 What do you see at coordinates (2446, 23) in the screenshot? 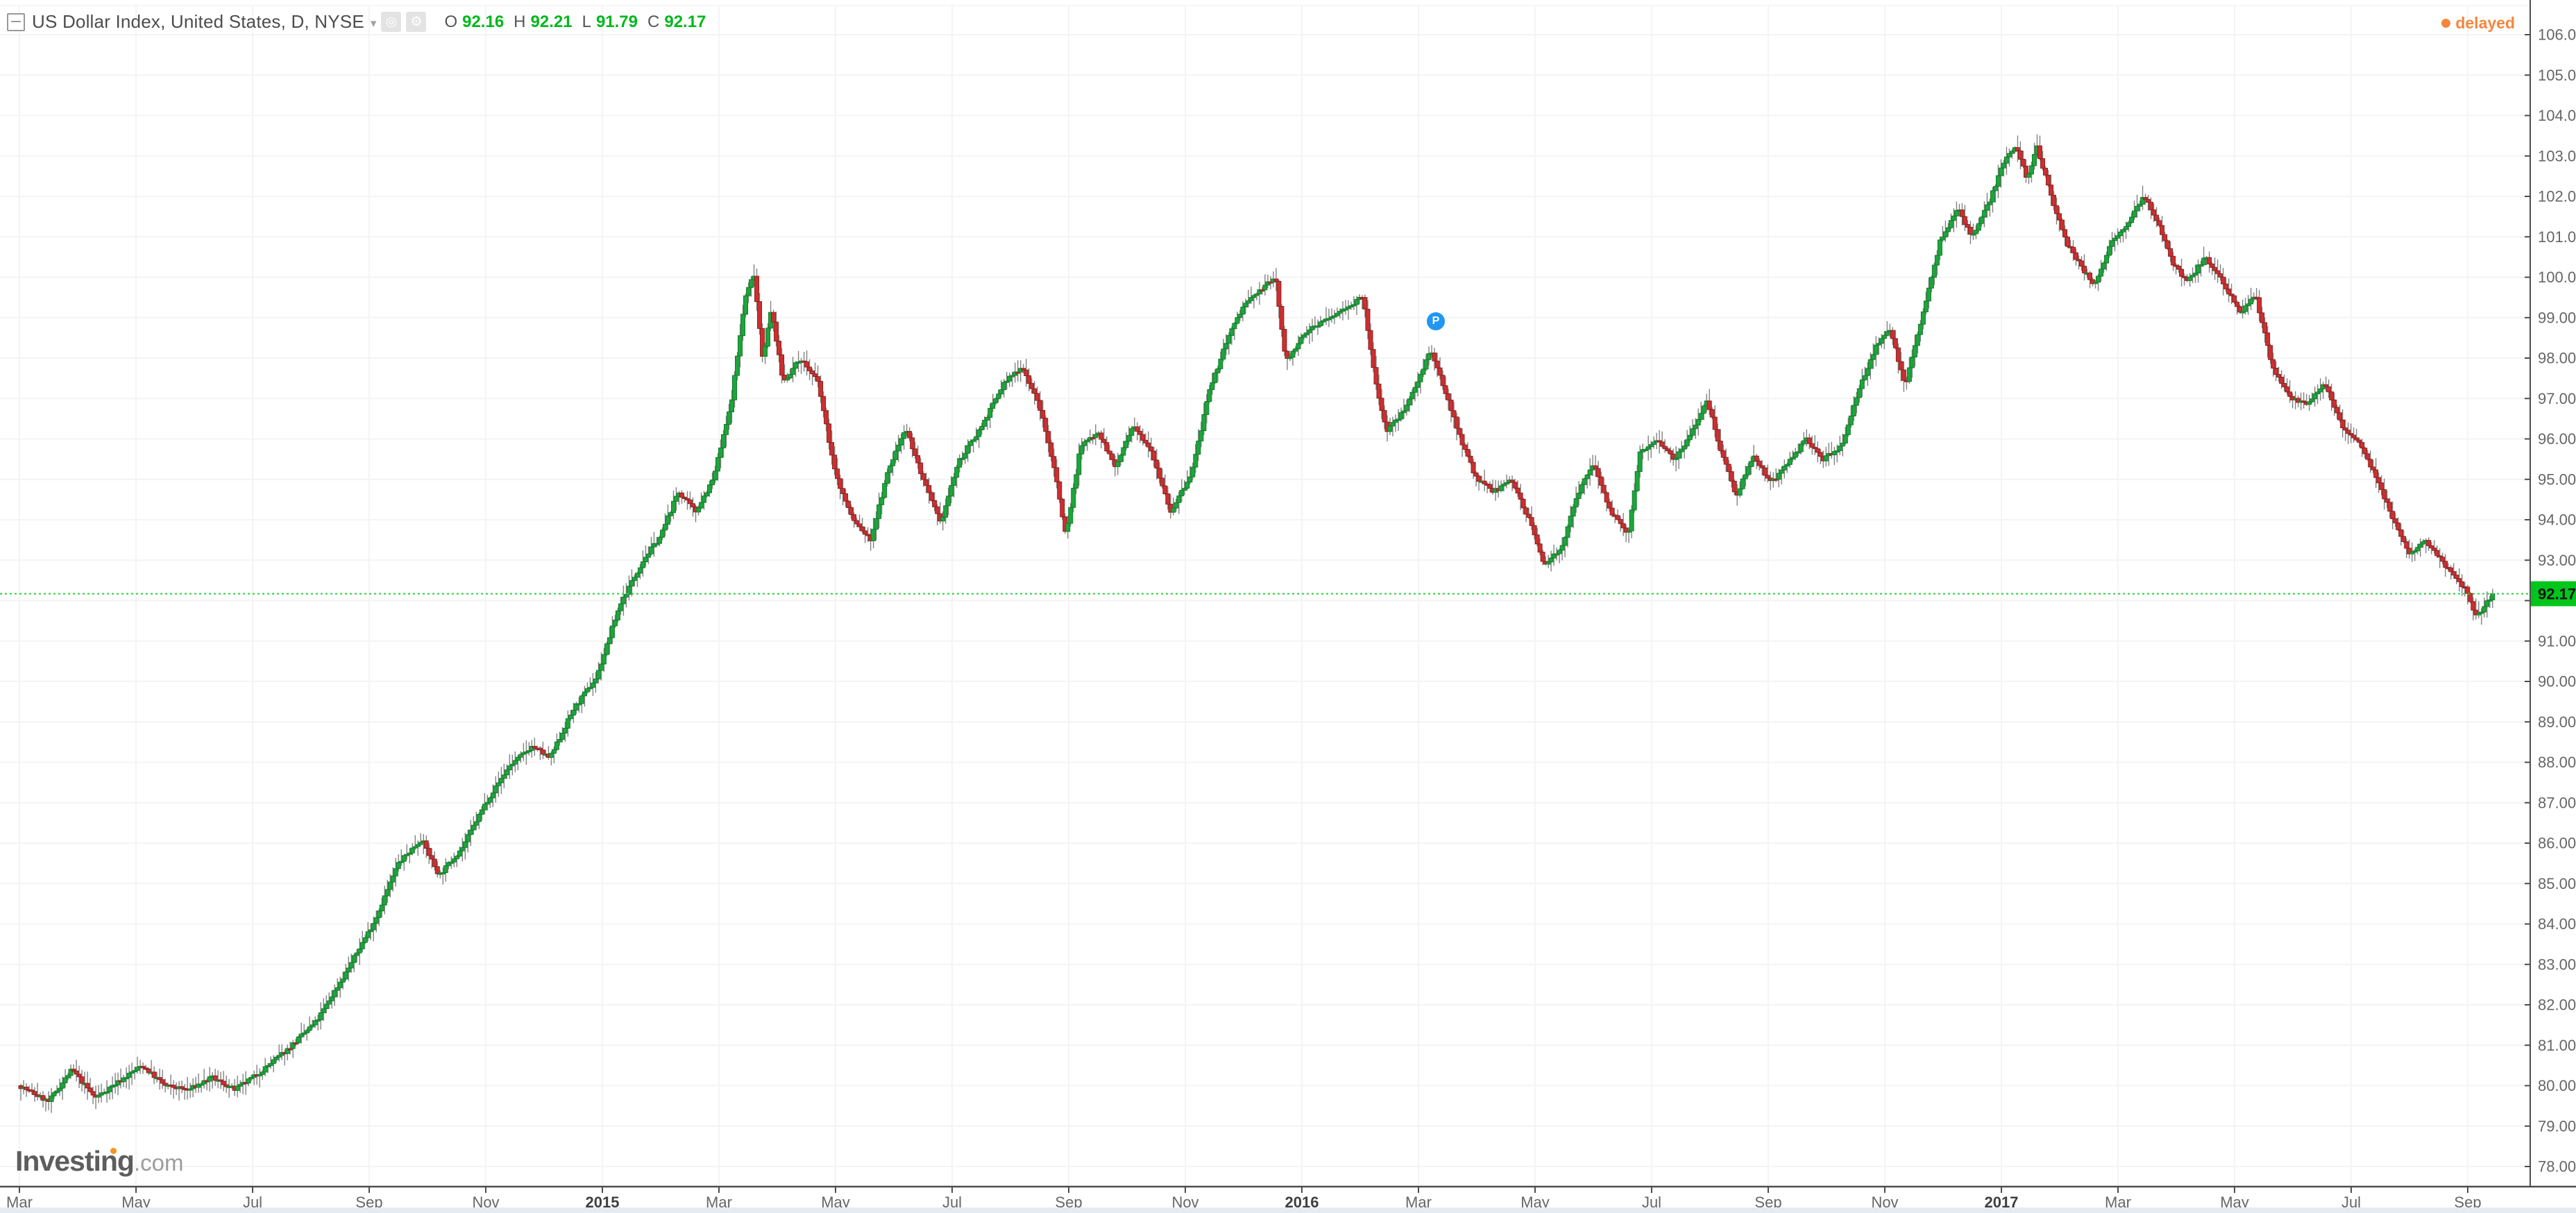
I see `delayed-dot-icon` at bounding box center [2446, 23].